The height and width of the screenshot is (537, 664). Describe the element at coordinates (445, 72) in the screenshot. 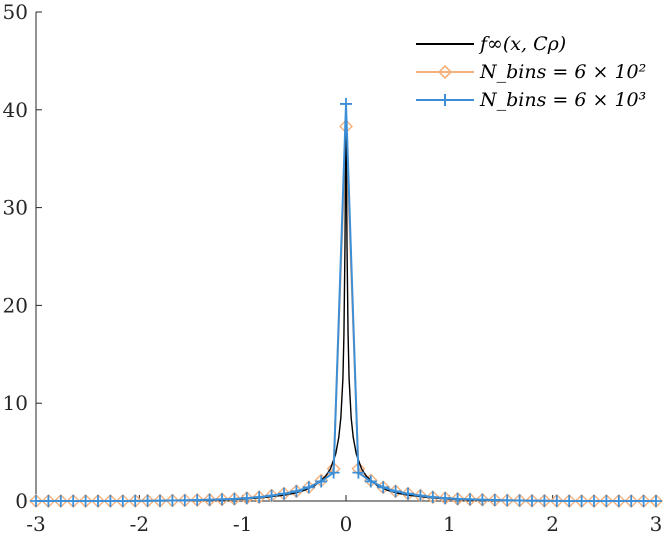

I see `legend-marker-diamond` at that location.